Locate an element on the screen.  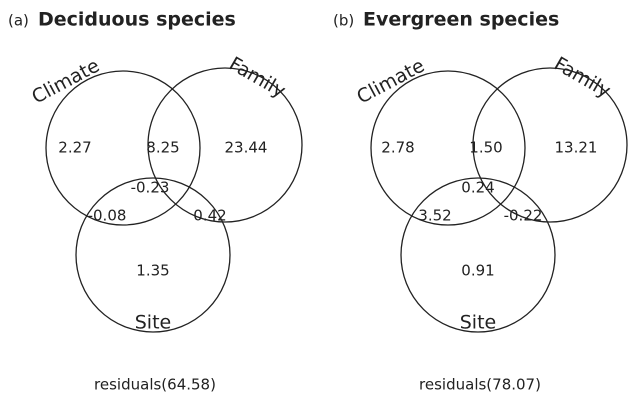
region-value: 1.50 is located at coordinates (485, 148).